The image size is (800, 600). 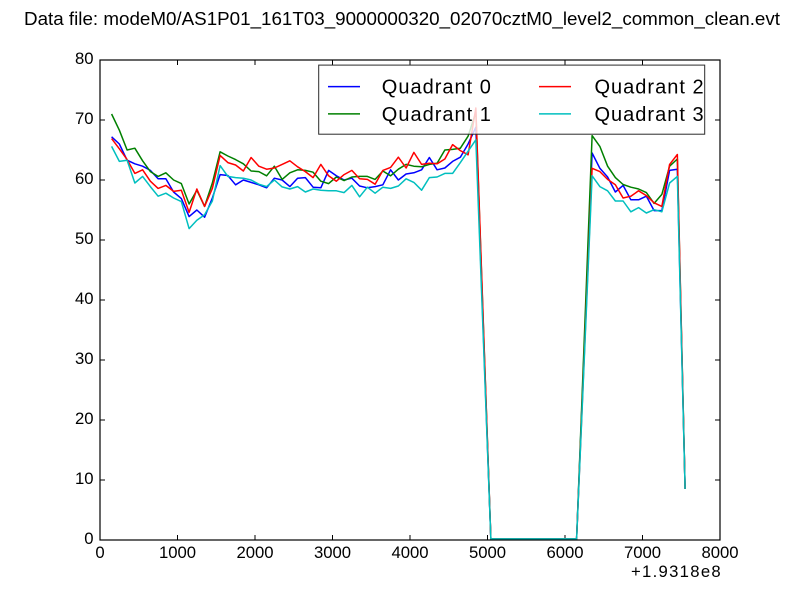 What do you see at coordinates (676, 571) in the screenshot?
I see `svg-text: +1.9318e8` at bounding box center [676, 571].